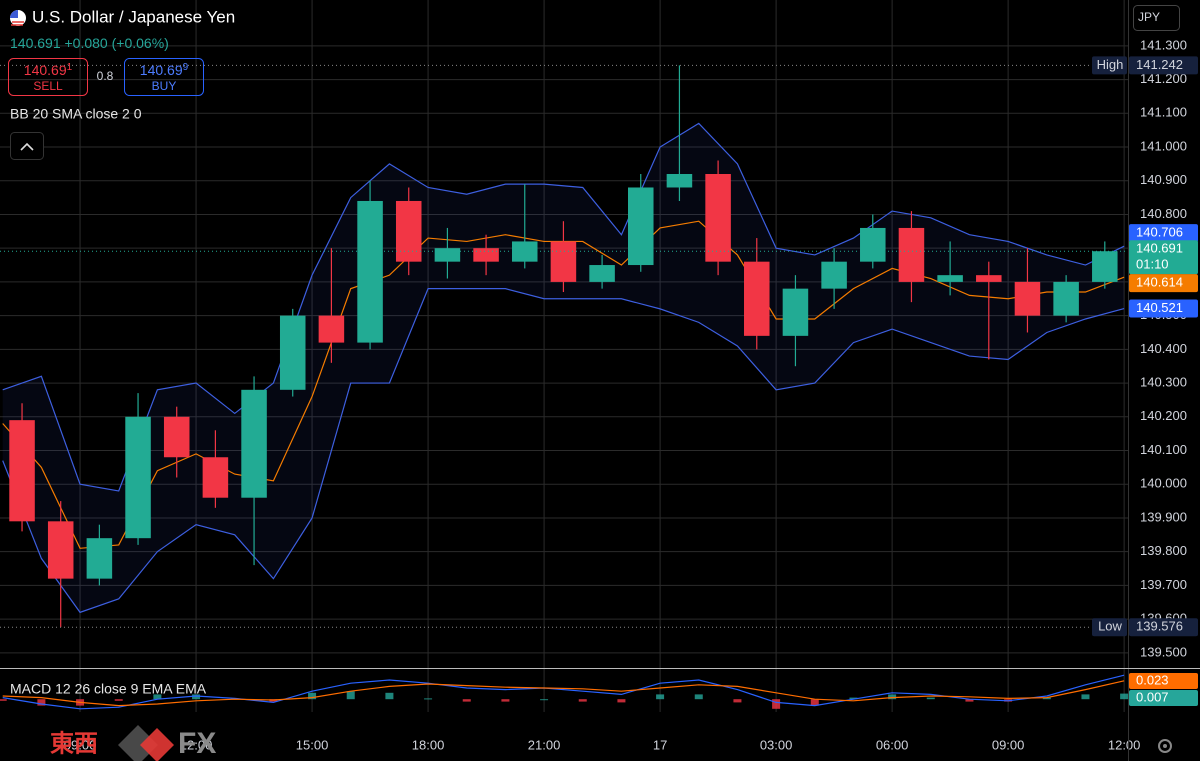 Image resolution: width=1200 pixels, height=761 pixels. What do you see at coordinates (428, 744) in the screenshot?
I see `x-tick-label: 18:00` at bounding box center [428, 744].